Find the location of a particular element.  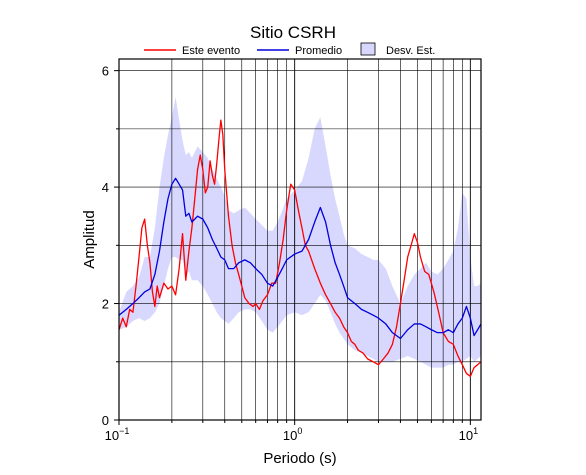

y-tick-label: 0 is located at coordinates (105, 420).